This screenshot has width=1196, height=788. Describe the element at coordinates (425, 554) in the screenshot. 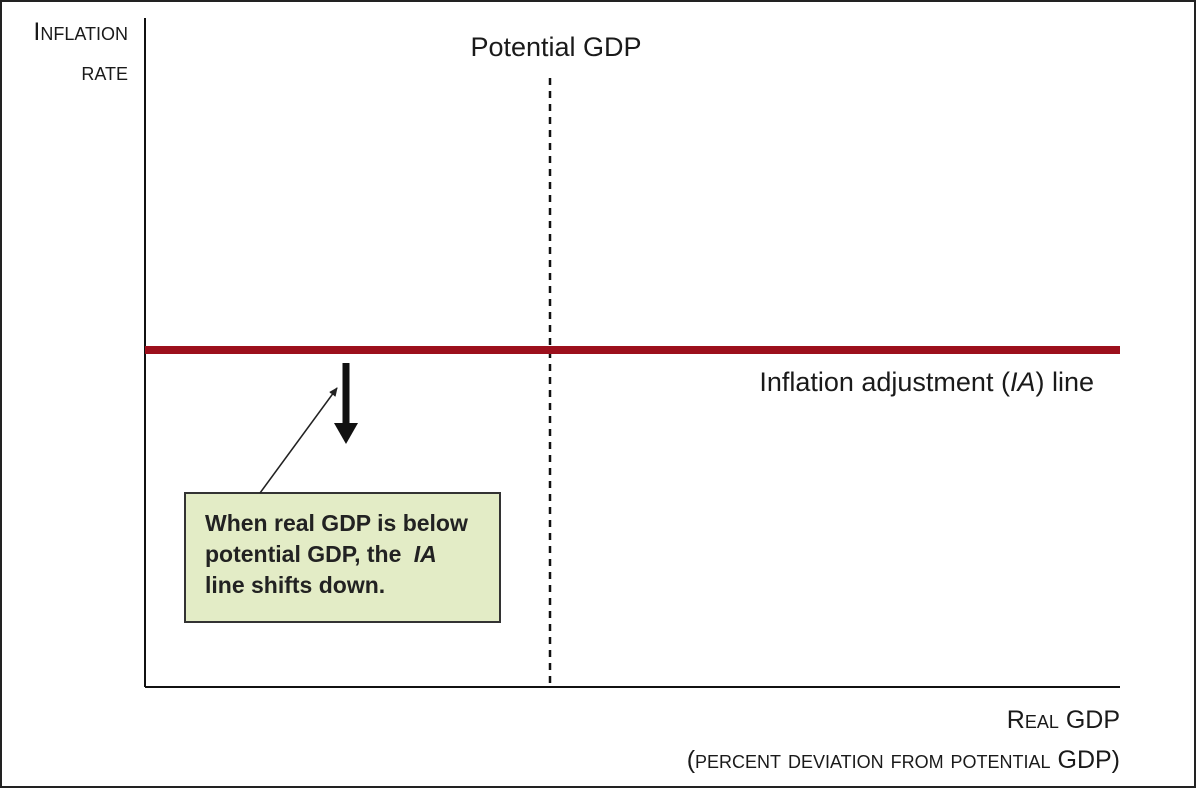

I see `callout-part: IA` at that location.